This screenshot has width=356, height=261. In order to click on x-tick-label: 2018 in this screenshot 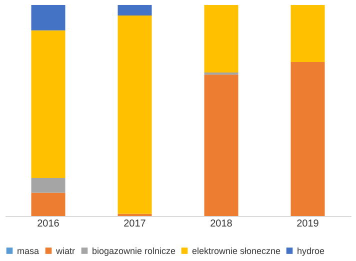, I will do `click(221, 224)`.